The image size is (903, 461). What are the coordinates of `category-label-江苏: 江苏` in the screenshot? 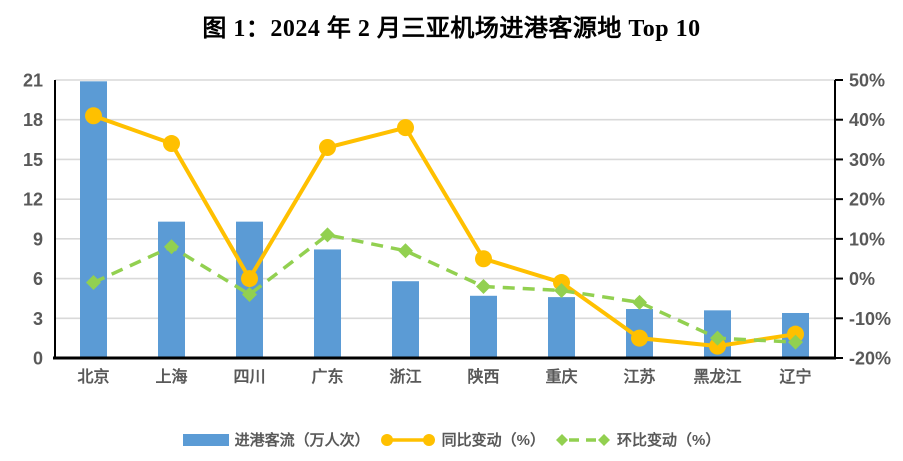 It's located at (639, 376).